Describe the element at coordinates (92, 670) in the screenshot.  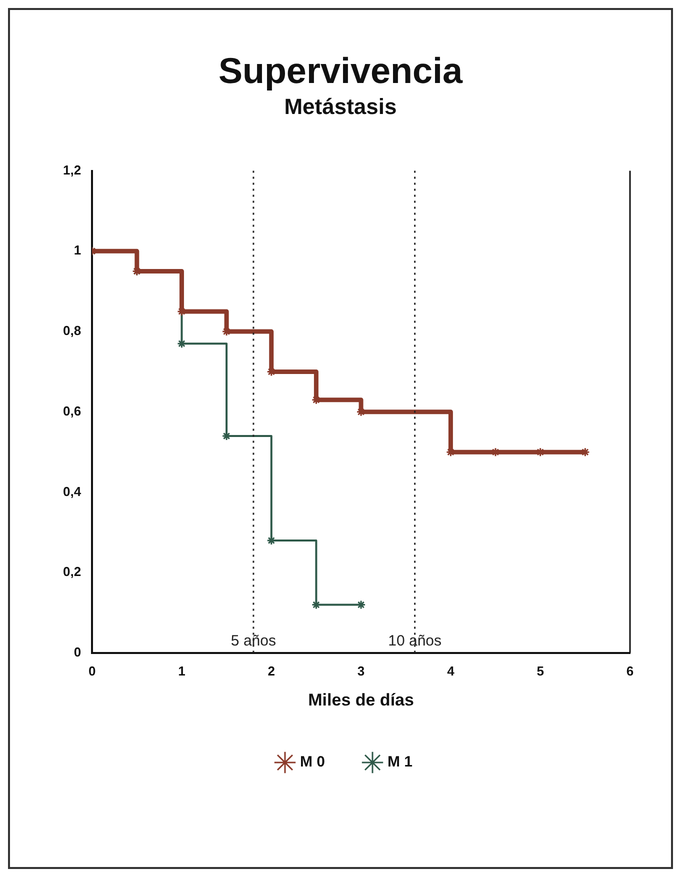
I see `x-tick-label: 0` at that location.